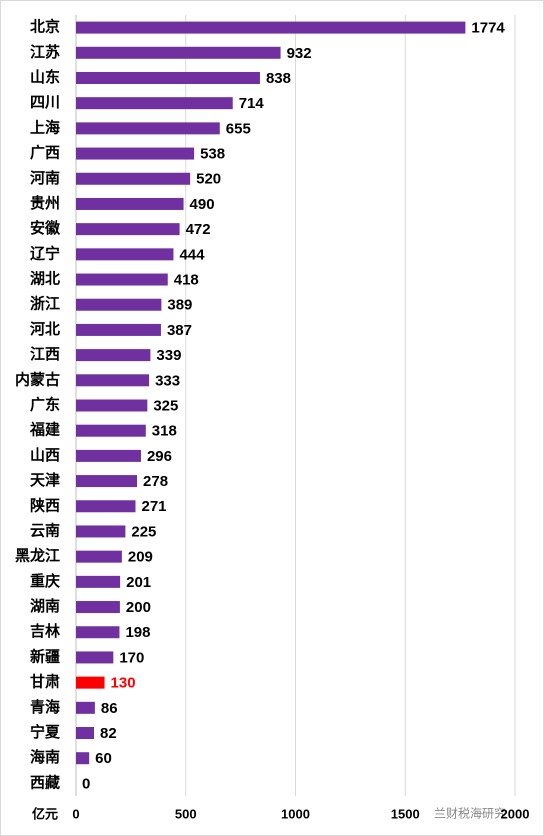 The width and height of the screenshot is (544, 836). What do you see at coordinates (45, 405) in the screenshot?
I see `y-tick-label: 广东` at bounding box center [45, 405].